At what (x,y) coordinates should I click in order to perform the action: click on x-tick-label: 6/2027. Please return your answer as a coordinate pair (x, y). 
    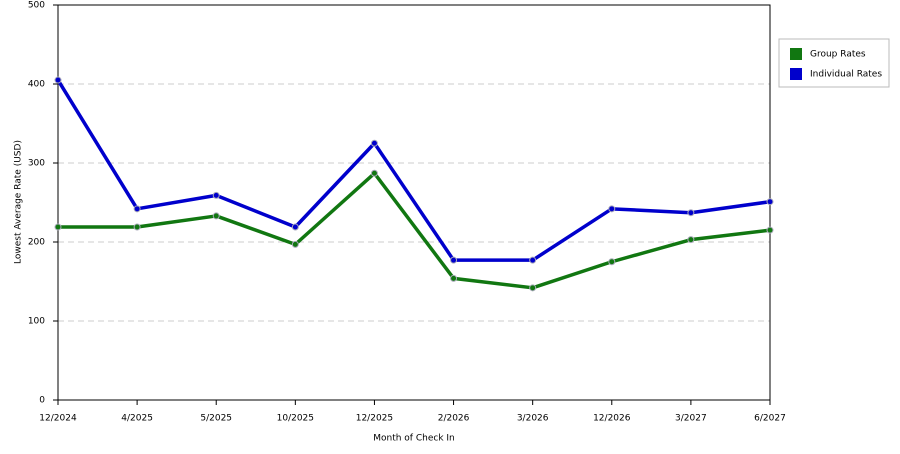
    Looking at the image, I should click on (770, 419).